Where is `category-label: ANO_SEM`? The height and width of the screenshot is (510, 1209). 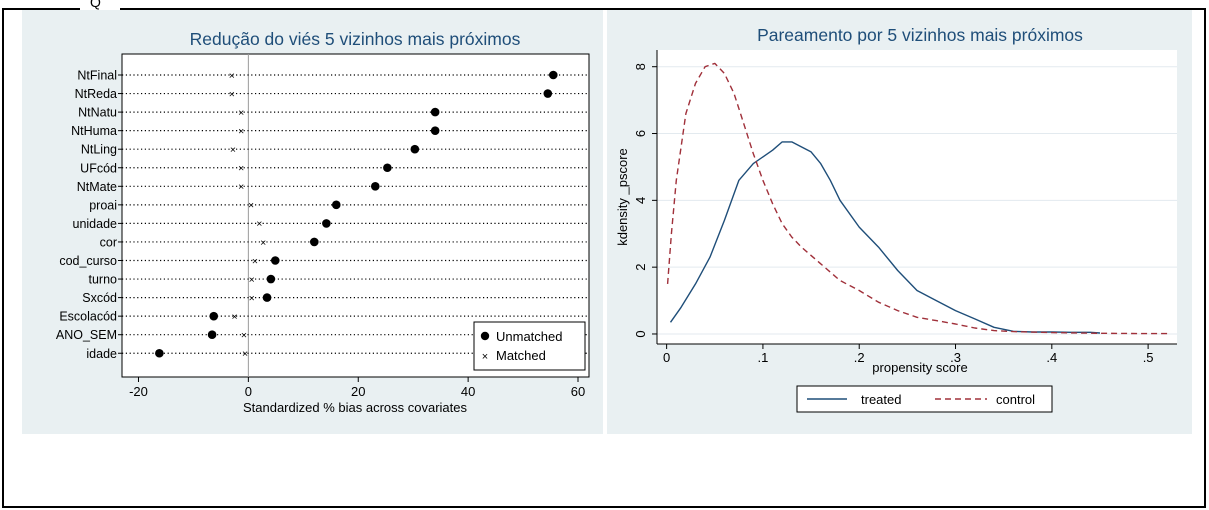 category-label: ANO_SEM is located at coordinates (86, 335).